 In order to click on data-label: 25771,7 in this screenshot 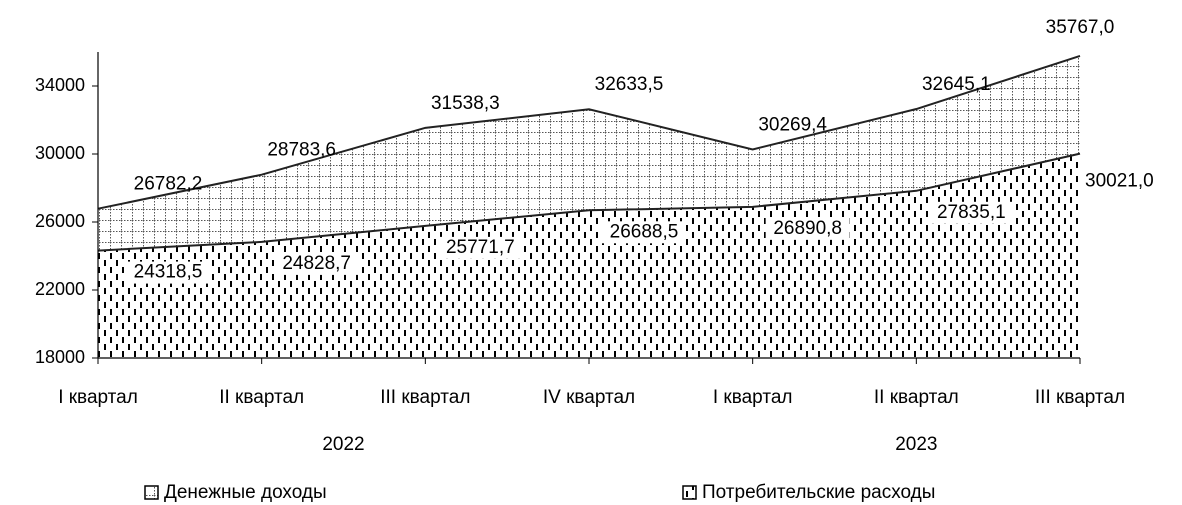, I will do `click(480, 247)`.